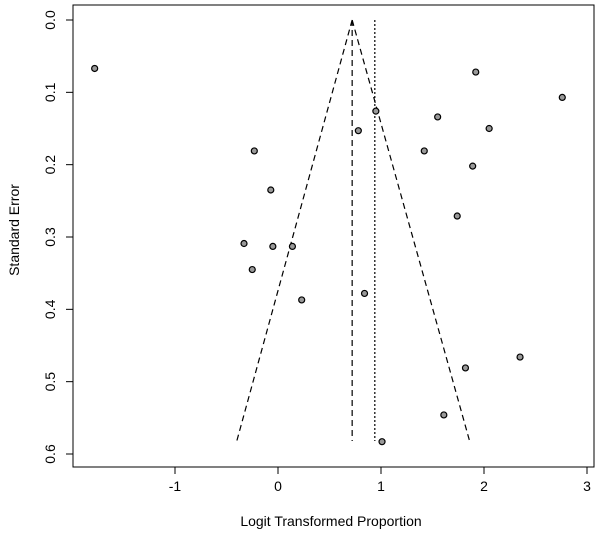 The image size is (597, 534). Describe the element at coordinates (50, 454) in the screenshot. I see `y-tick-label: 0.6` at that location.